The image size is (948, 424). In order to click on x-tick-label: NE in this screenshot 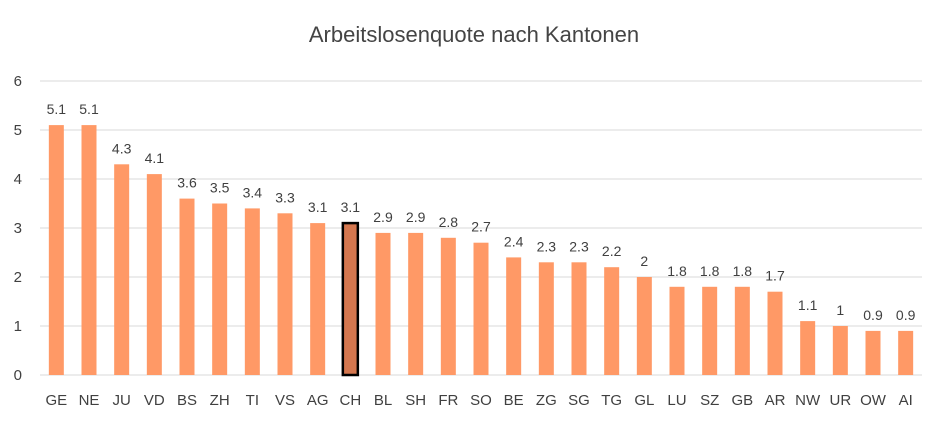, I will do `click(89, 400)`.